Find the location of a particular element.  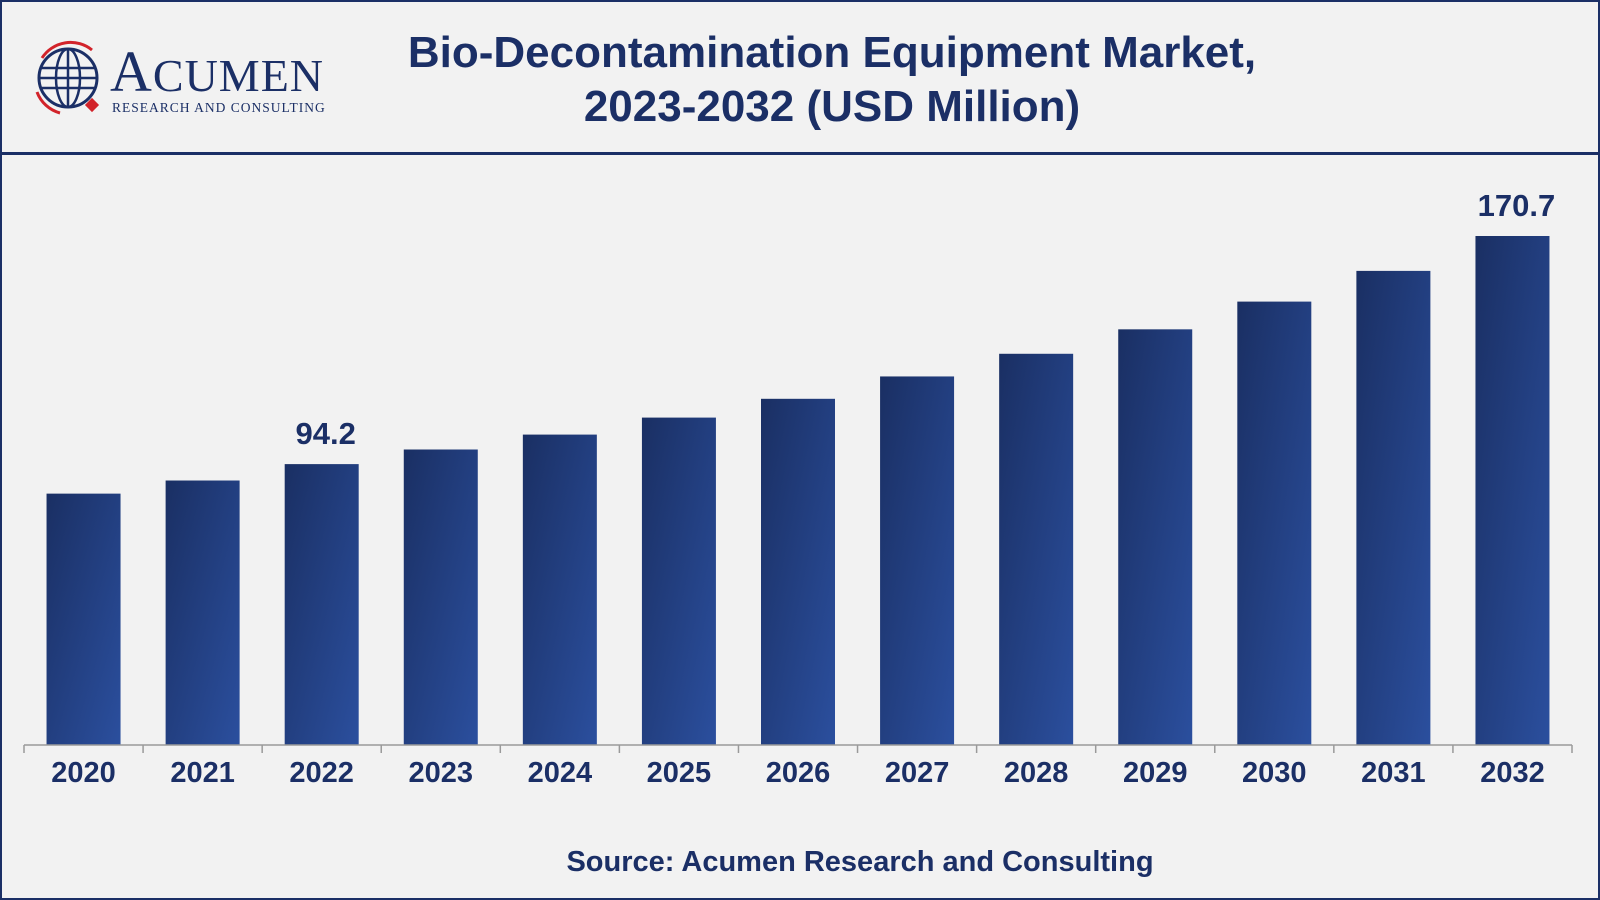

x-tick-label-2023: 2023 is located at coordinates (441, 773).